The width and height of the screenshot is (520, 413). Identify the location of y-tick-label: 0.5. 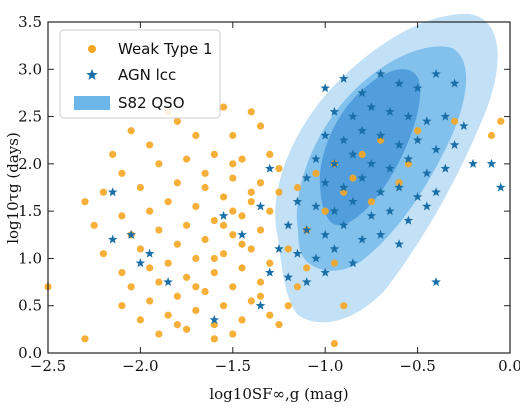
(30, 306).